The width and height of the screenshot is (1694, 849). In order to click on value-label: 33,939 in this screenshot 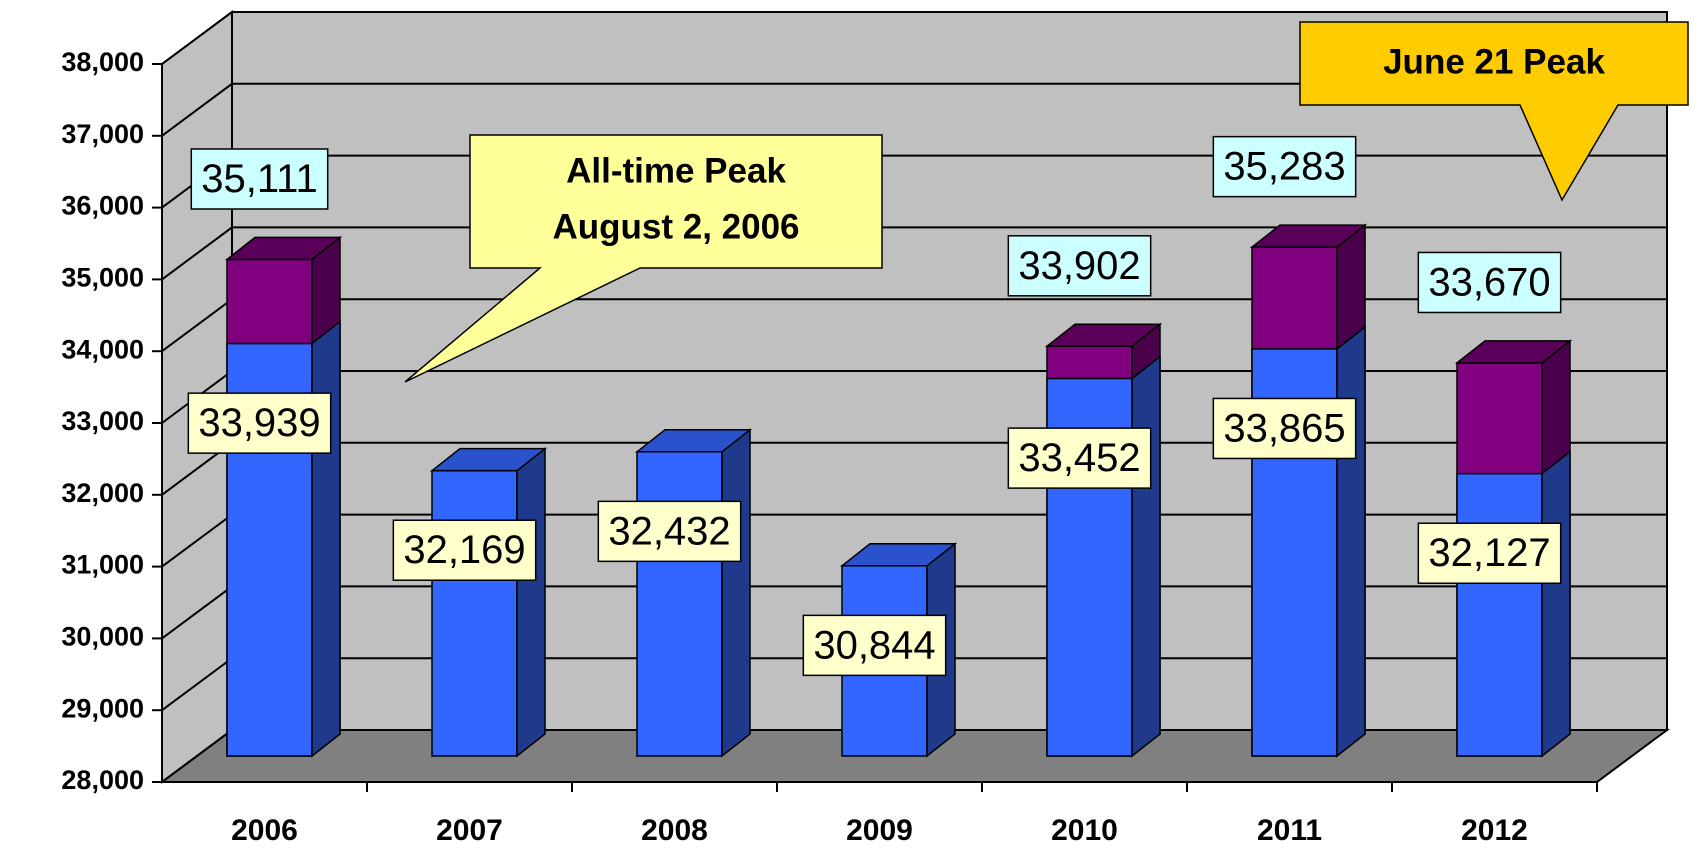, I will do `click(259, 423)`.